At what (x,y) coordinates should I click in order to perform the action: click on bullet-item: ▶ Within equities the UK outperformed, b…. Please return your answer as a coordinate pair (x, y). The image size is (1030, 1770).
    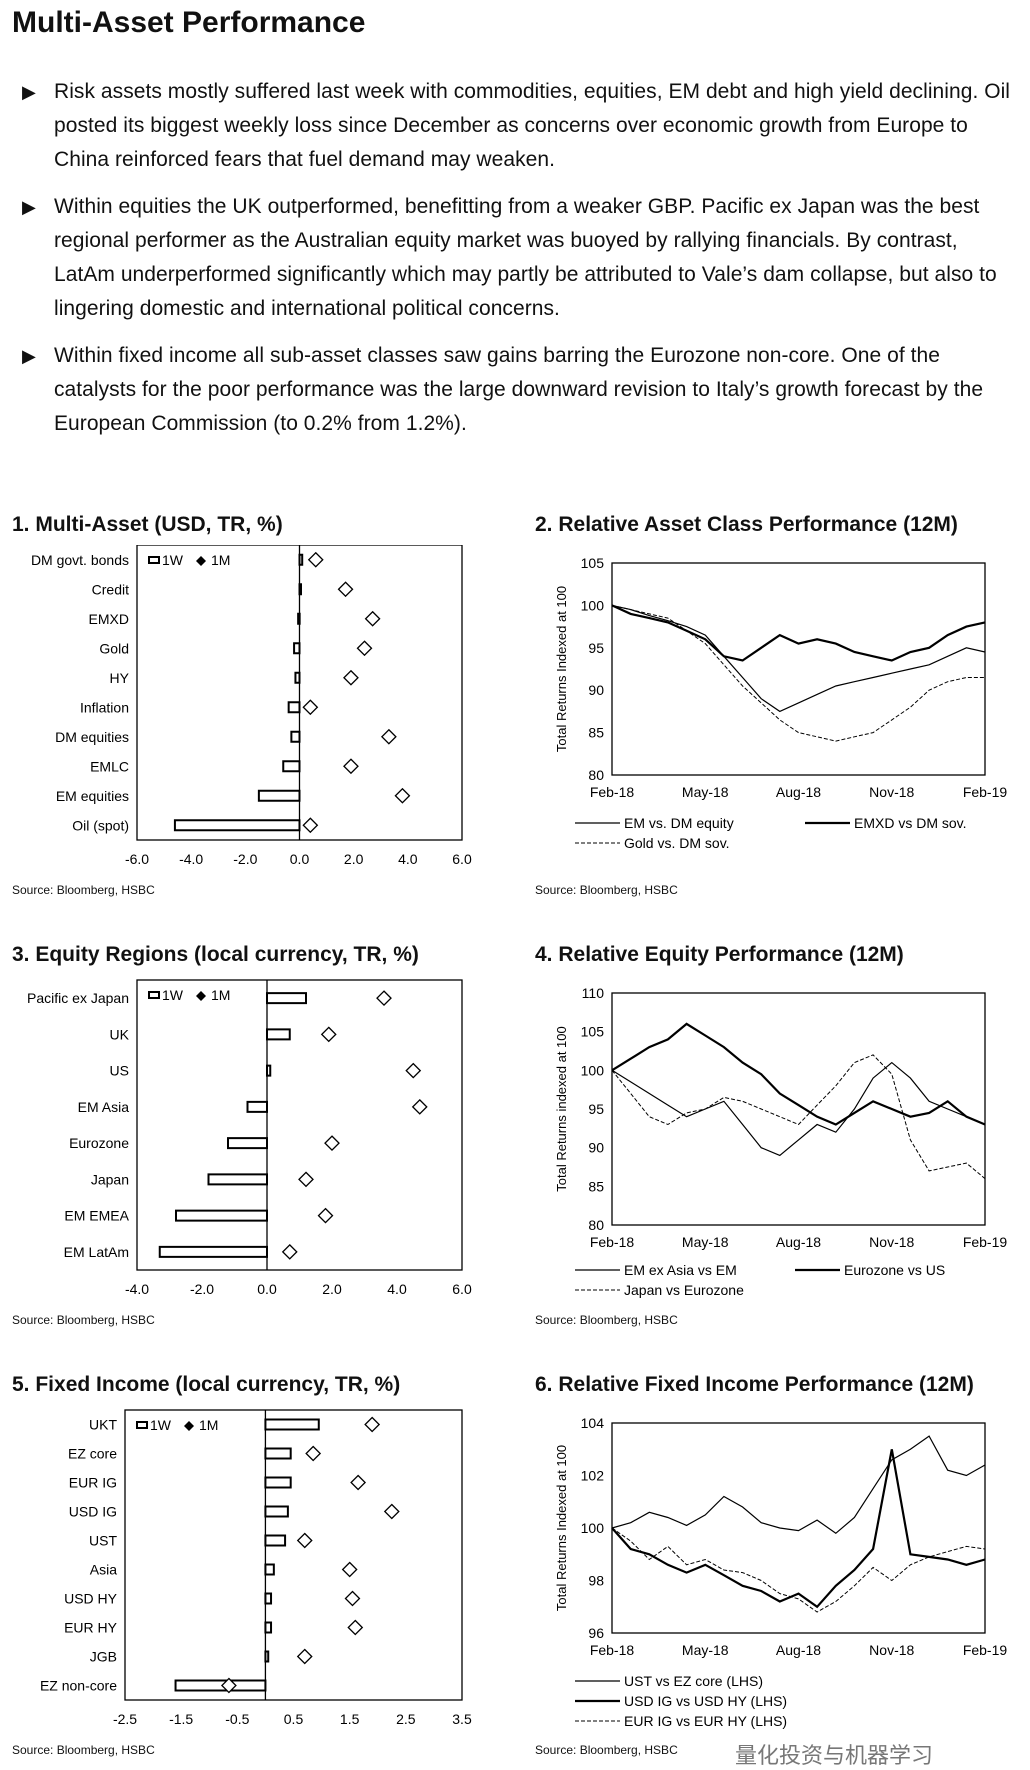
    Looking at the image, I should click on (517, 258).